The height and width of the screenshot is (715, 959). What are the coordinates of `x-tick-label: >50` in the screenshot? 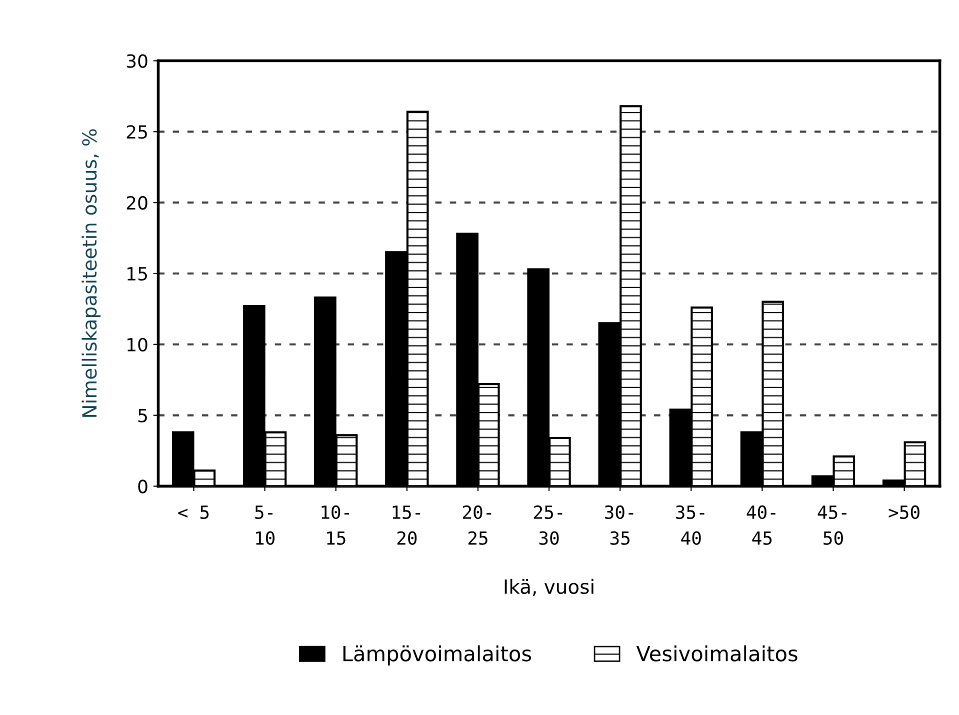 It's located at (904, 512).